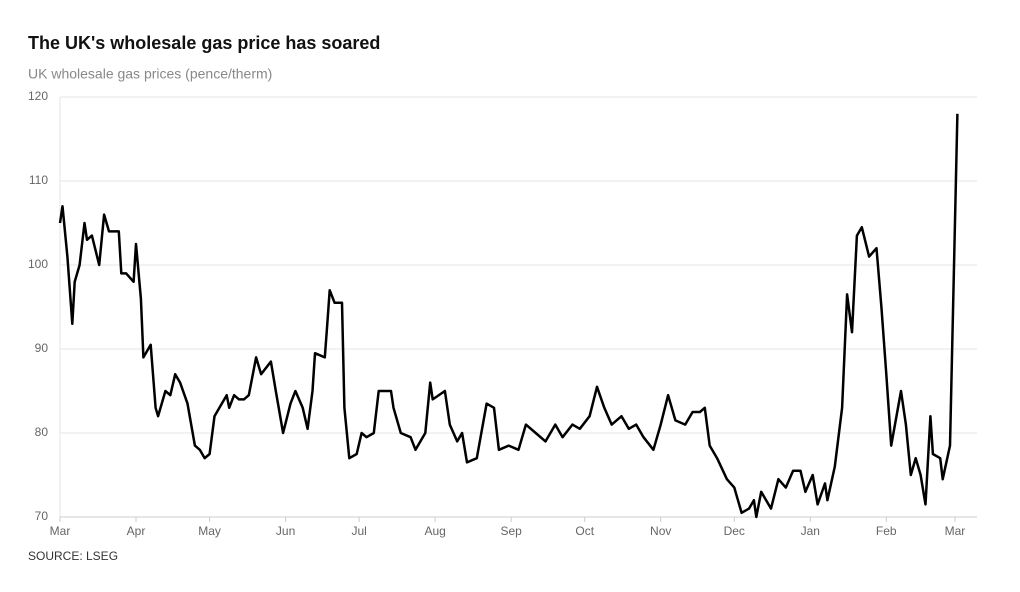 This screenshot has width=1020, height=592. Describe the element at coordinates (136, 531) in the screenshot. I see `x-tick-label: Apr` at that location.